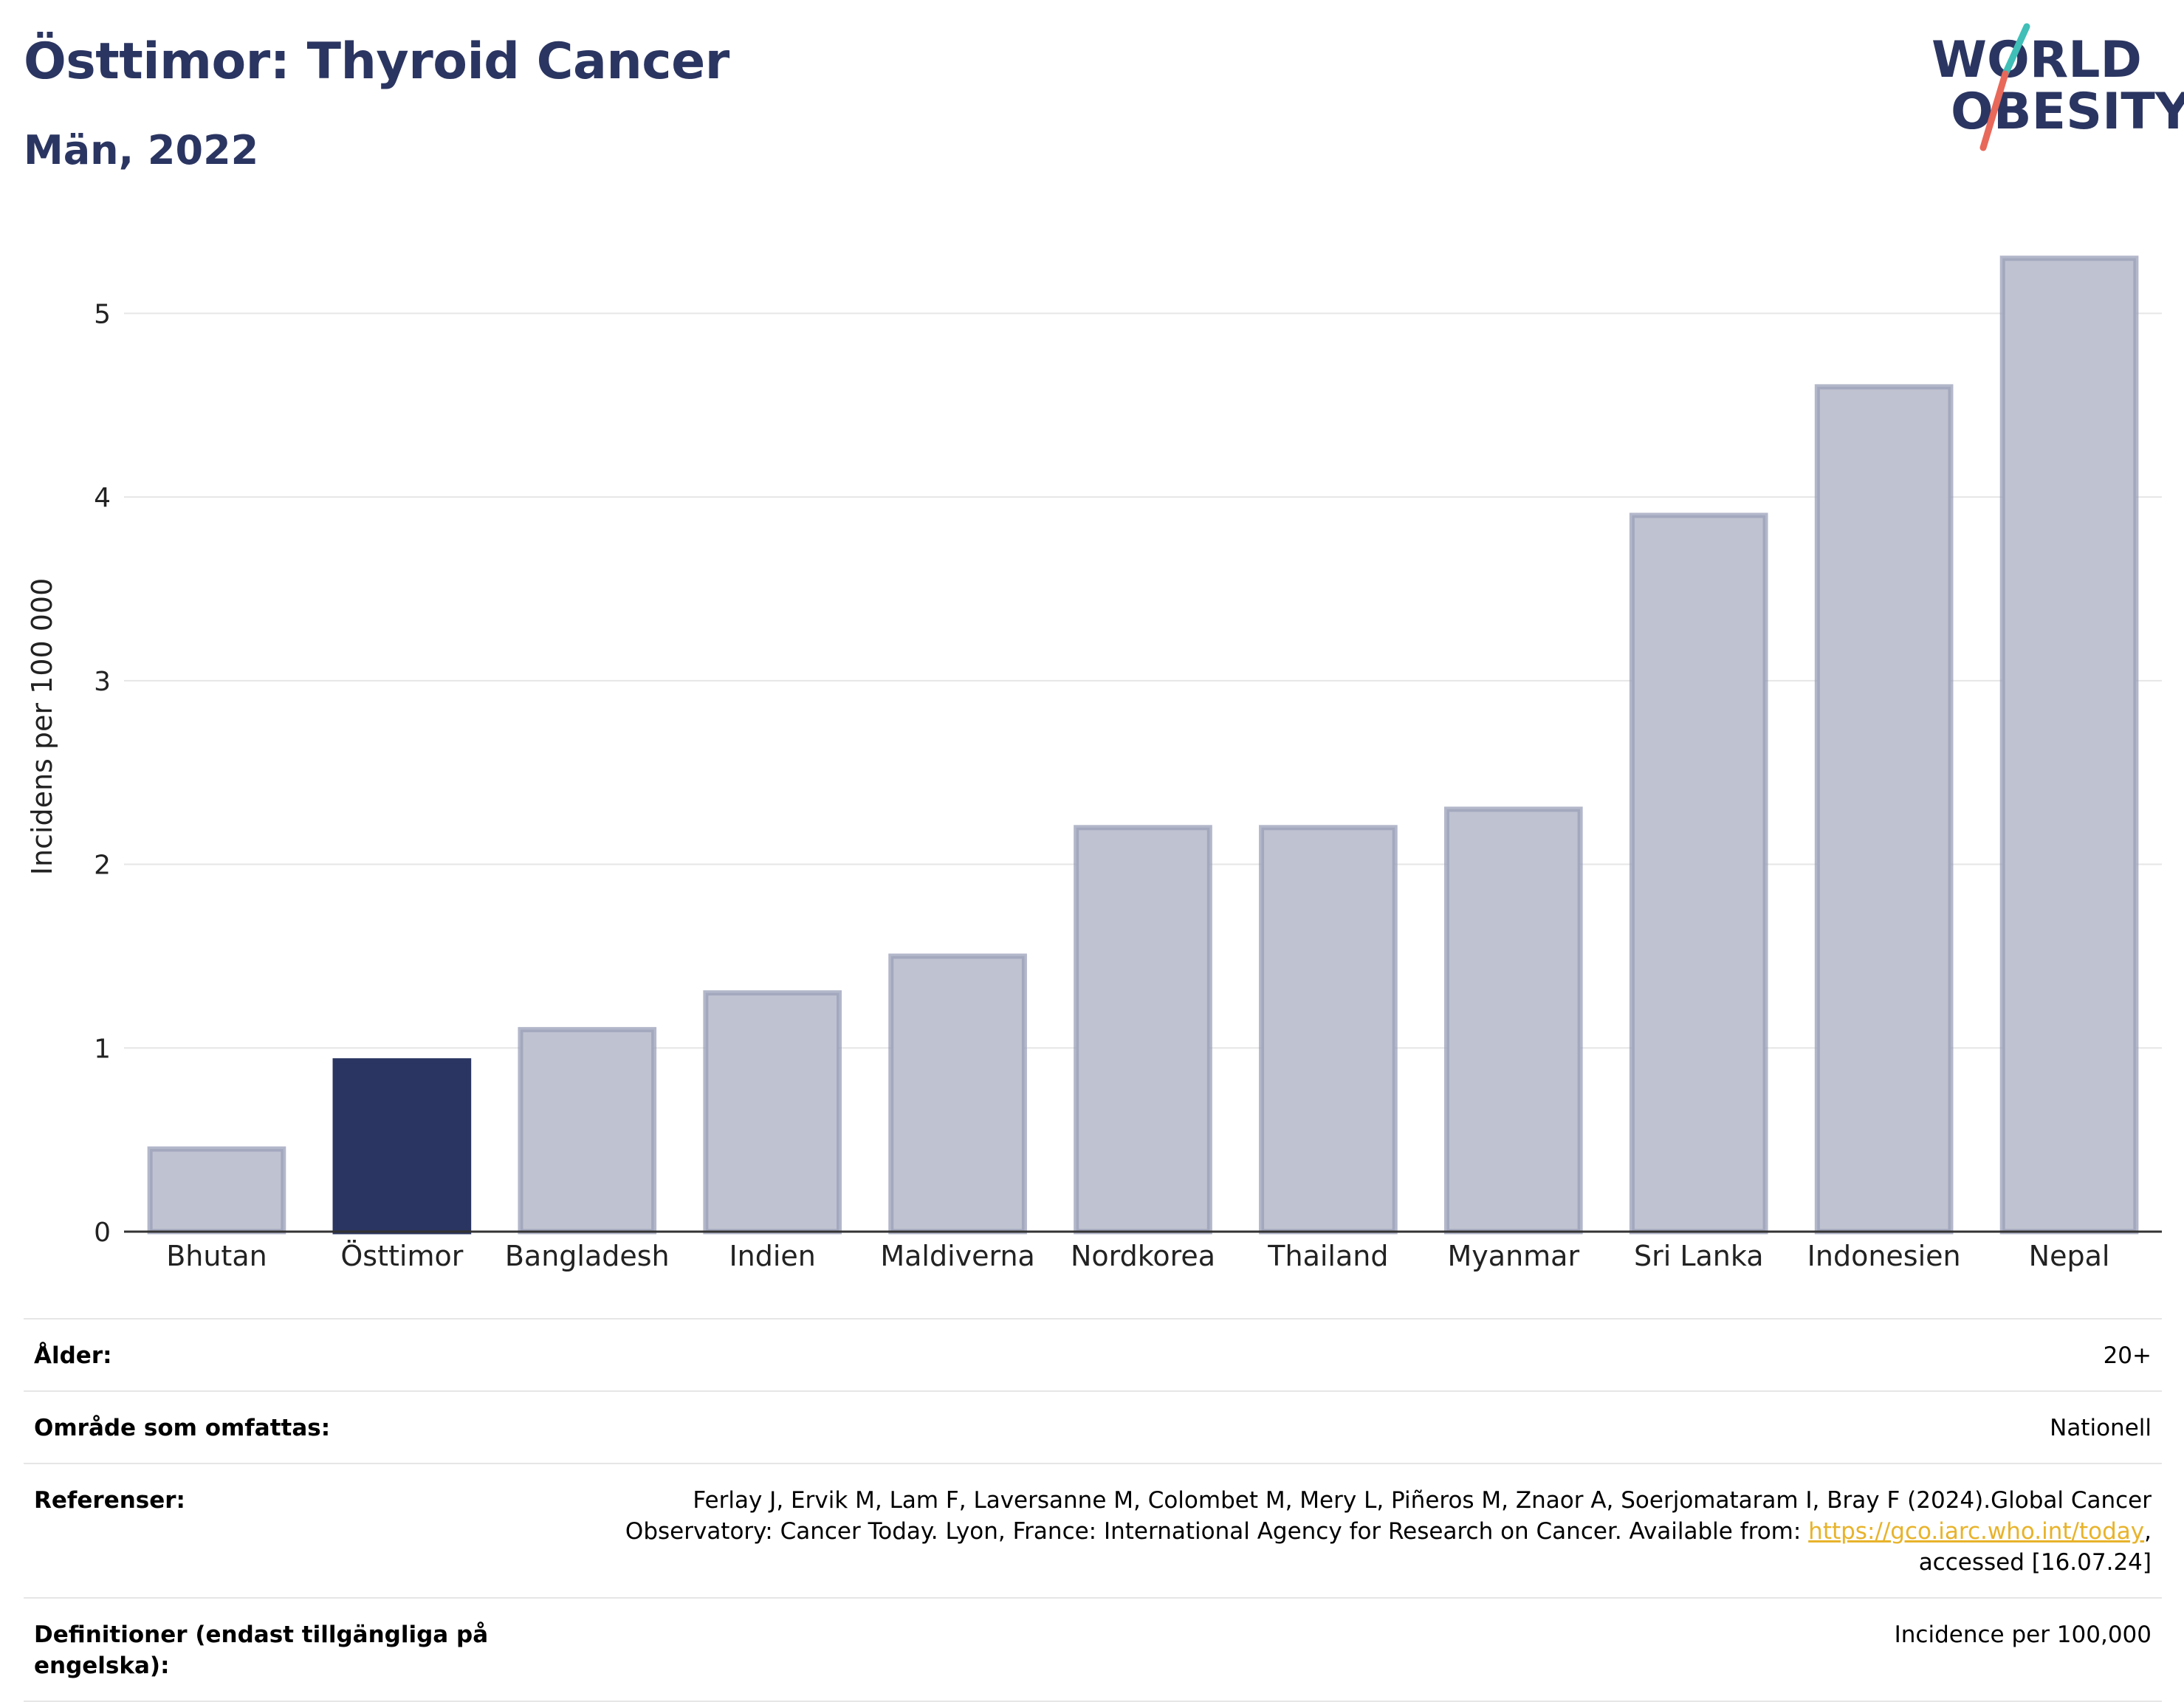 The image size is (2184, 1702). What do you see at coordinates (1093, 1354) in the screenshot?
I see `meta-row-age: Ålder: 20+` at bounding box center [1093, 1354].